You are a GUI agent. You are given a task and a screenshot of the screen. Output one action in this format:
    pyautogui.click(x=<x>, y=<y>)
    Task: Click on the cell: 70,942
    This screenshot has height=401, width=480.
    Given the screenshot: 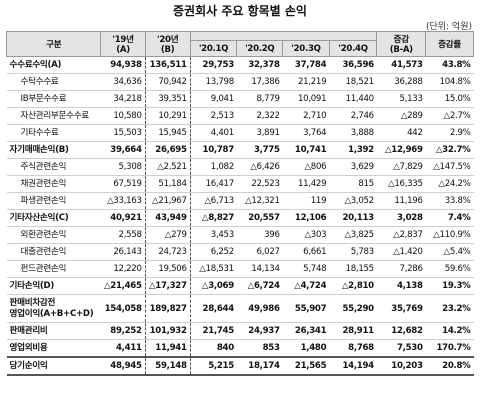 What is the action you would take?
    pyautogui.click(x=167, y=82)
    